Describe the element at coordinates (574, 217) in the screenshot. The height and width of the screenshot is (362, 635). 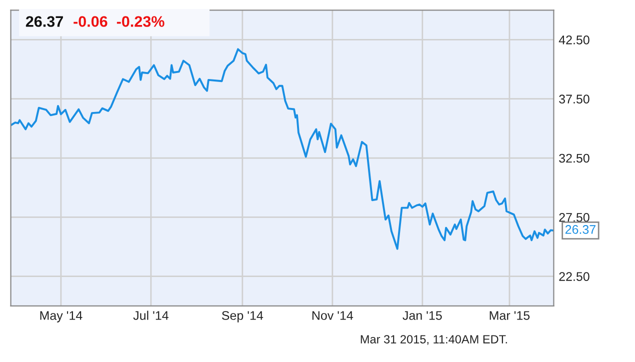
I see `y-tick-label: 27.50` at that location.